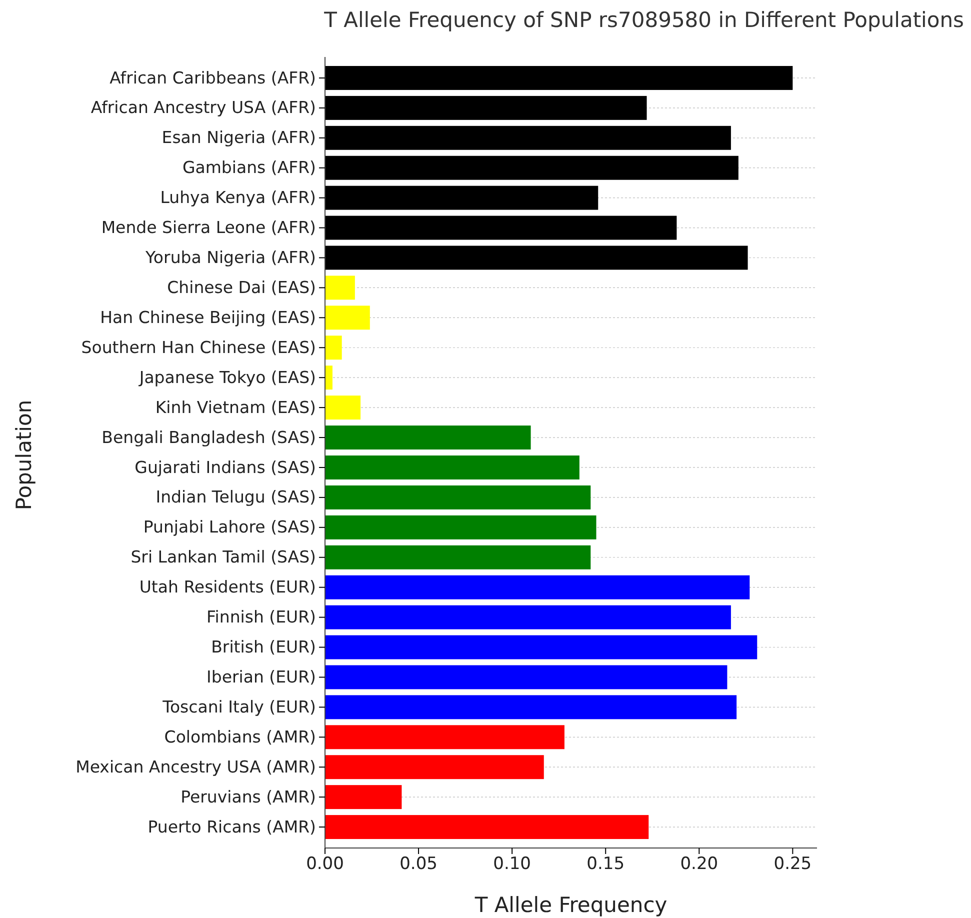 Image resolution: width=971 pixels, height=918 pixels. I want to click on y-tick-label: Southern Han Chinese (EAS), so click(198, 347).